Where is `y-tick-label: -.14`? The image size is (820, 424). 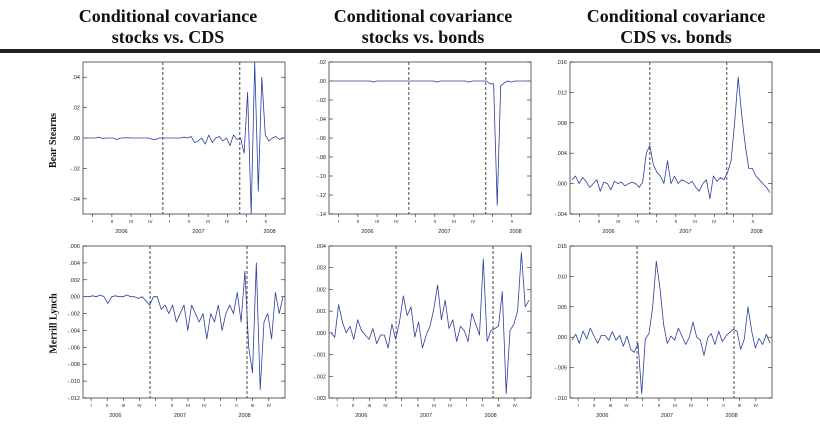
y-tick-label: -.14 is located at coordinates (321, 215).